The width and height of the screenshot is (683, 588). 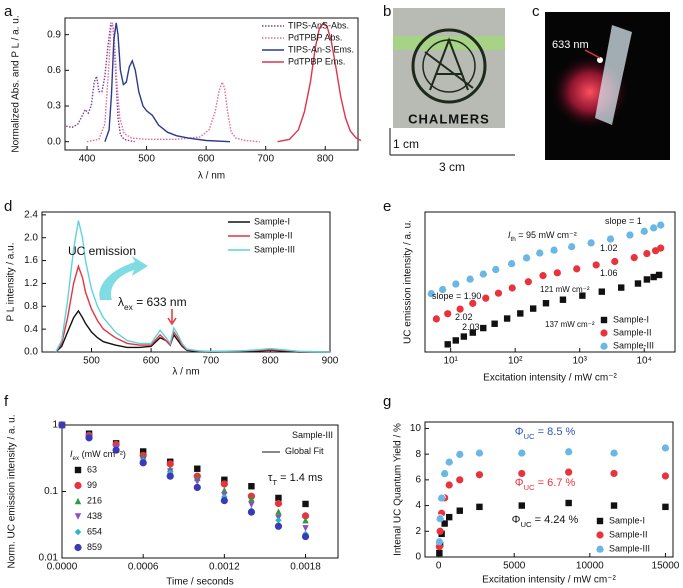 I want to click on annotation-sub: UC, so click(x=530, y=436).